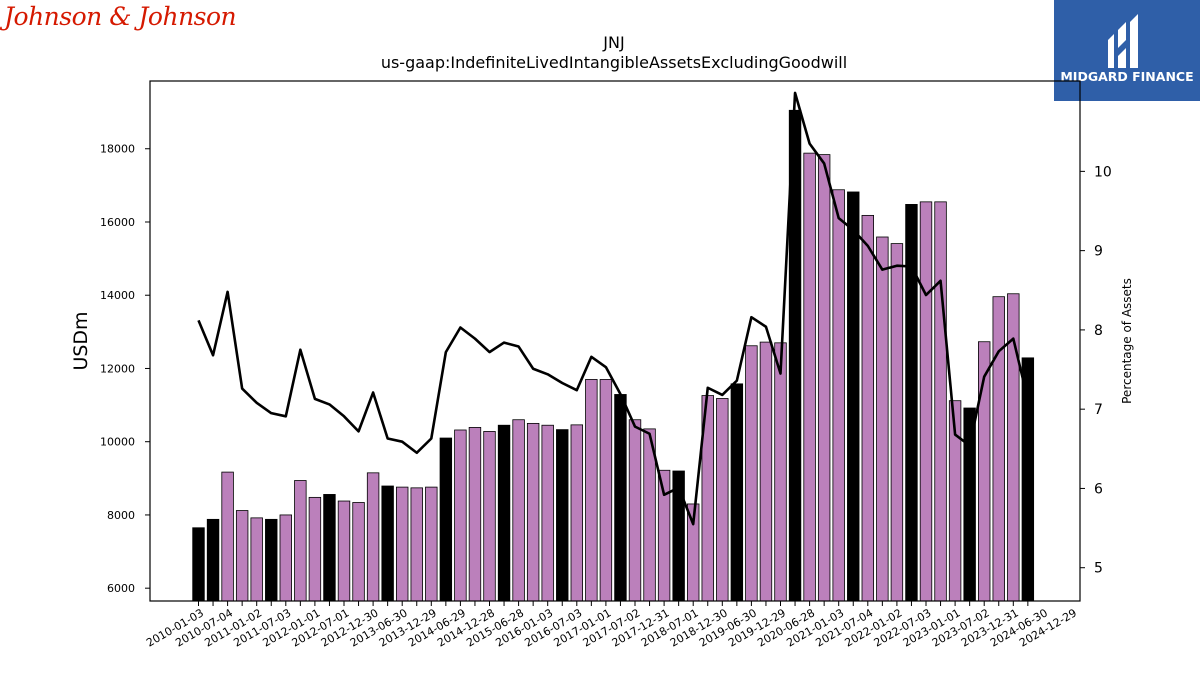 The image size is (1200, 675). What do you see at coordinates (1127, 341) in the screenshot?
I see `y2-axis-label: Percentage of Assets` at bounding box center [1127, 341].